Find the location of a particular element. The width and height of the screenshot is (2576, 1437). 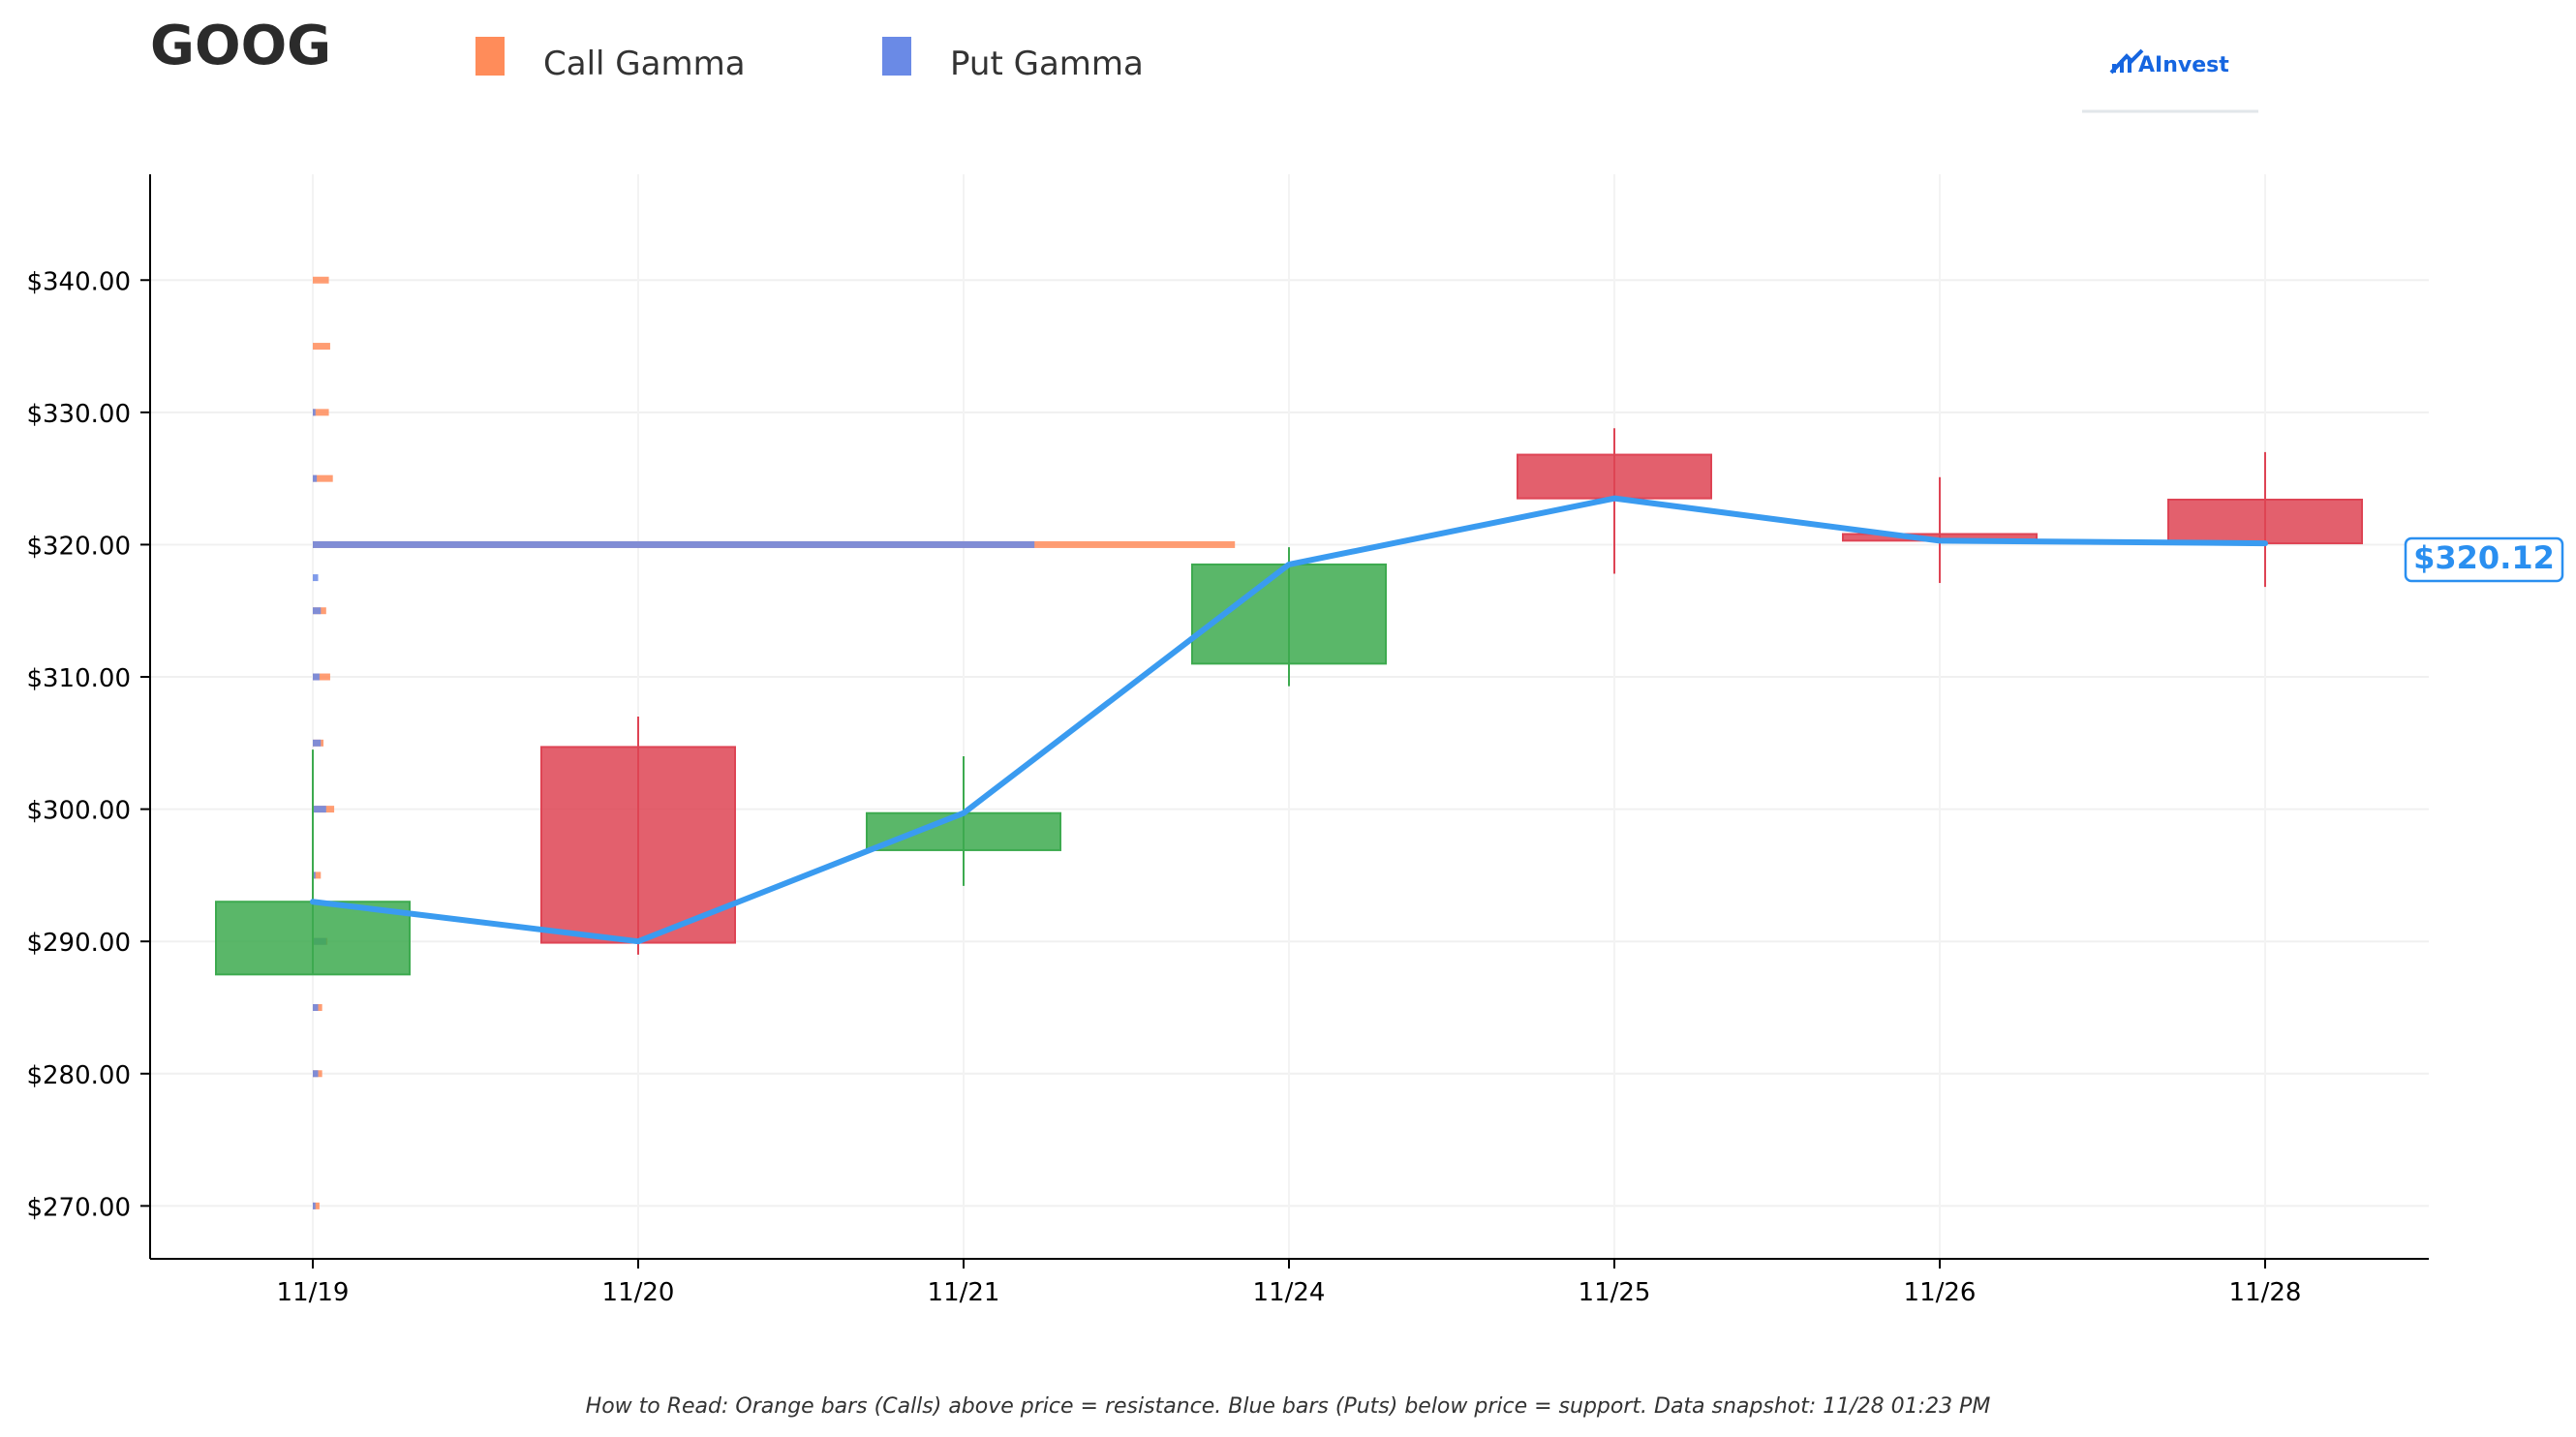

put-gamma-legend-label: Put Gamma is located at coordinates (1047, 64).